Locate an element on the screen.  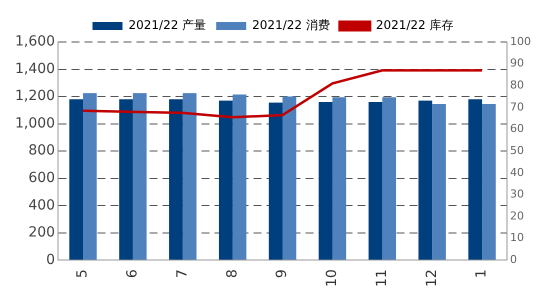
x-tick-label: 6 is located at coordinates (132, 273).